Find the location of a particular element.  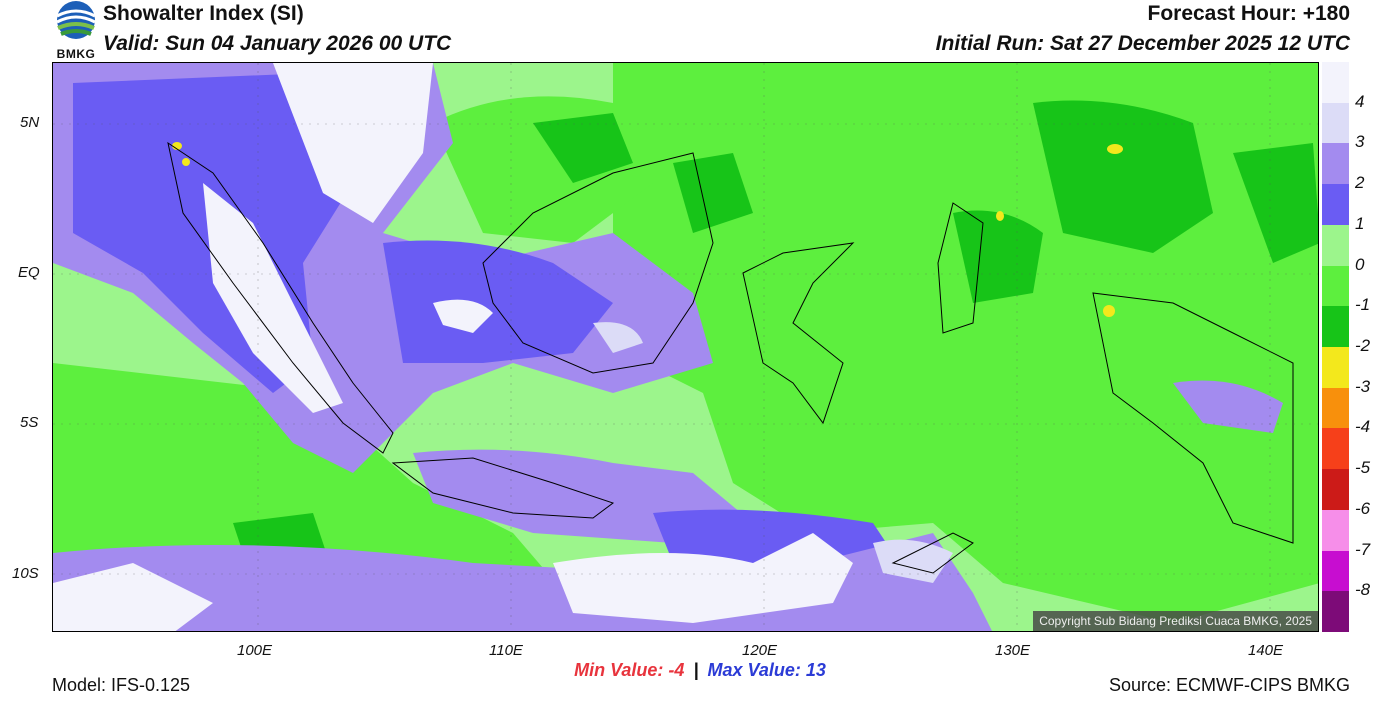

legend-label: -3 is located at coordinates (1363, 386).